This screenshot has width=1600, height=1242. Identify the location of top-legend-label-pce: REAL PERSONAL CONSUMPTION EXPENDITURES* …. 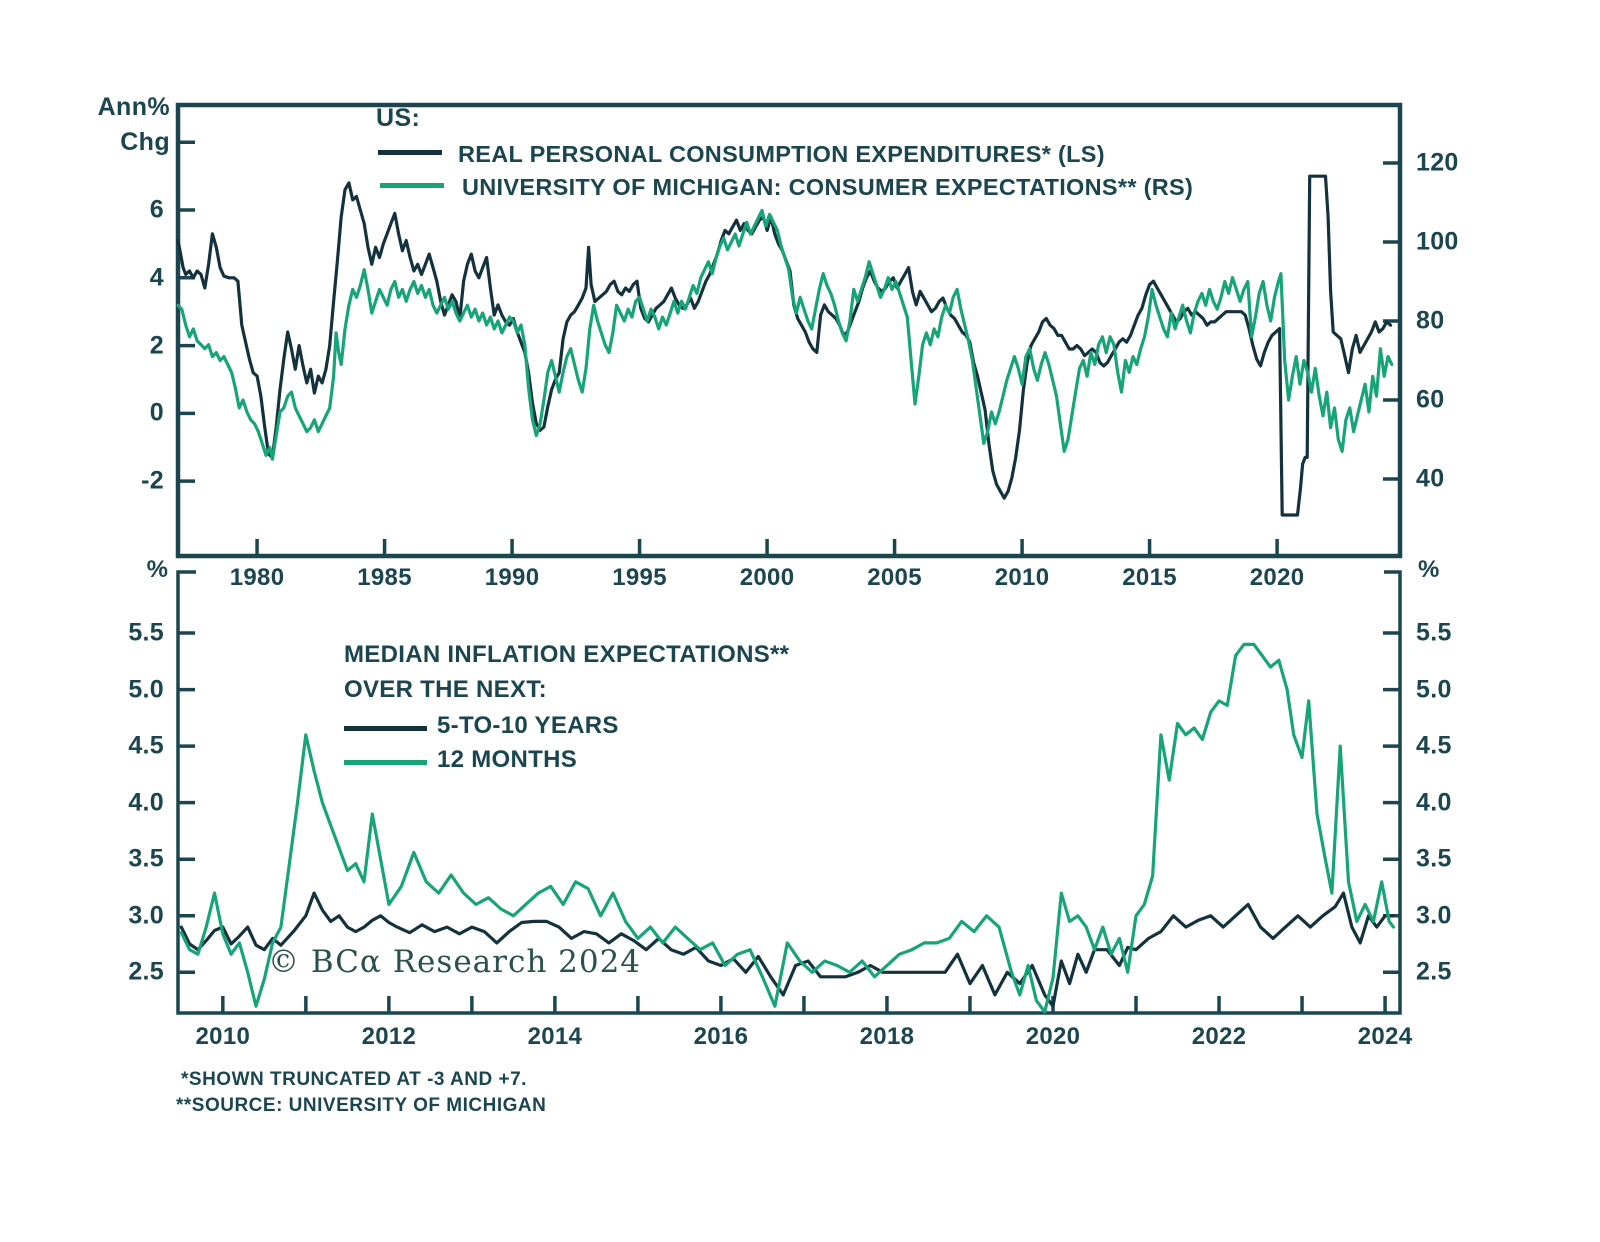
(781, 154).